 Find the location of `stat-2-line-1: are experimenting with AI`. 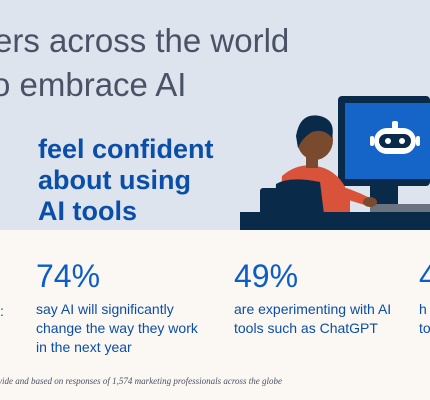

stat-2-line-1: are experimenting with AI is located at coordinates (313, 309).